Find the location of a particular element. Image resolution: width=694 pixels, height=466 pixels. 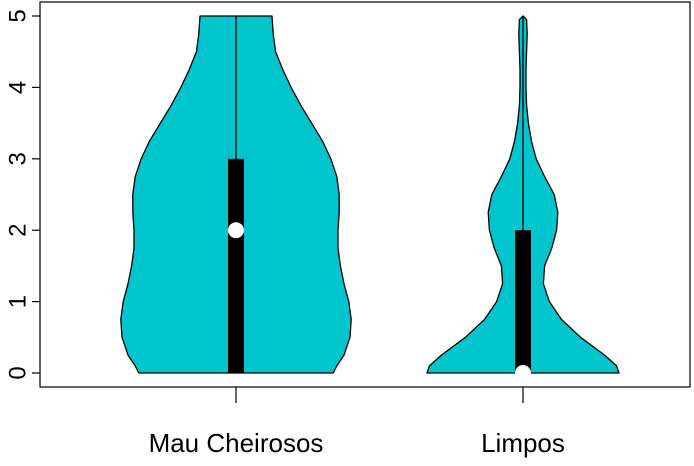

x-tick-label: Mau Cheirosos is located at coordinates (236, 443).